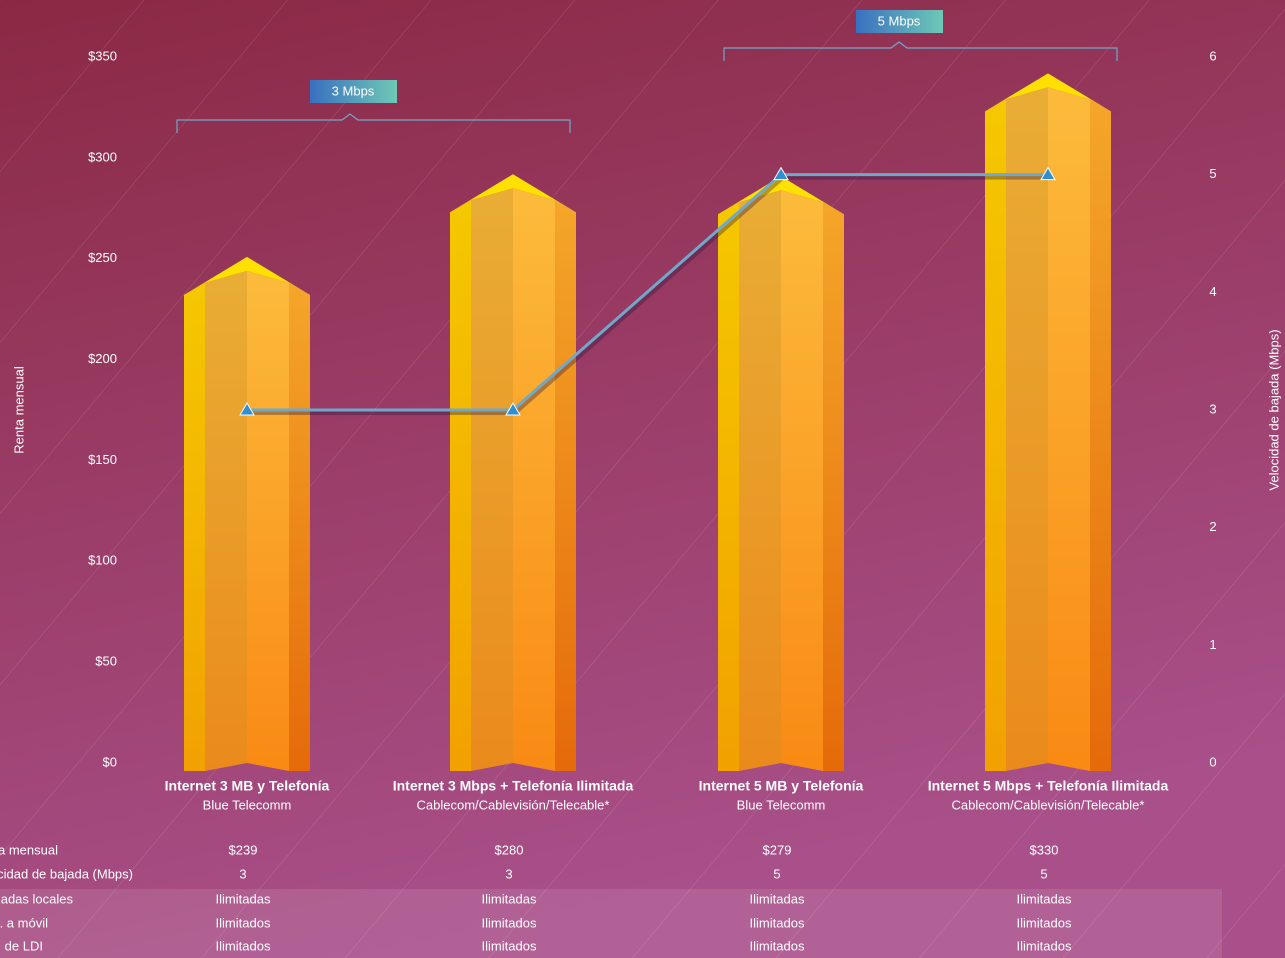  What do you see at coordinates (18, 410) in the screenshot?
I see `y-axis-label: Renta mensual` at bounding box center [18, 410].